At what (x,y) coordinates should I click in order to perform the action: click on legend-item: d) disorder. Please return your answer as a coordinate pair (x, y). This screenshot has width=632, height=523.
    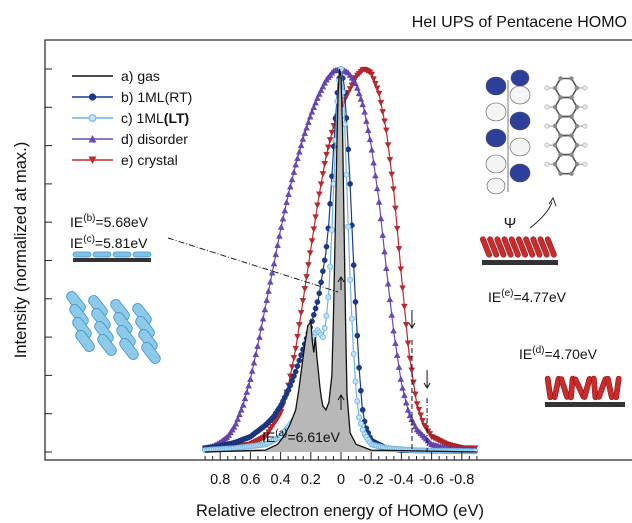
    Looking at the image, I should click on (130, 139).